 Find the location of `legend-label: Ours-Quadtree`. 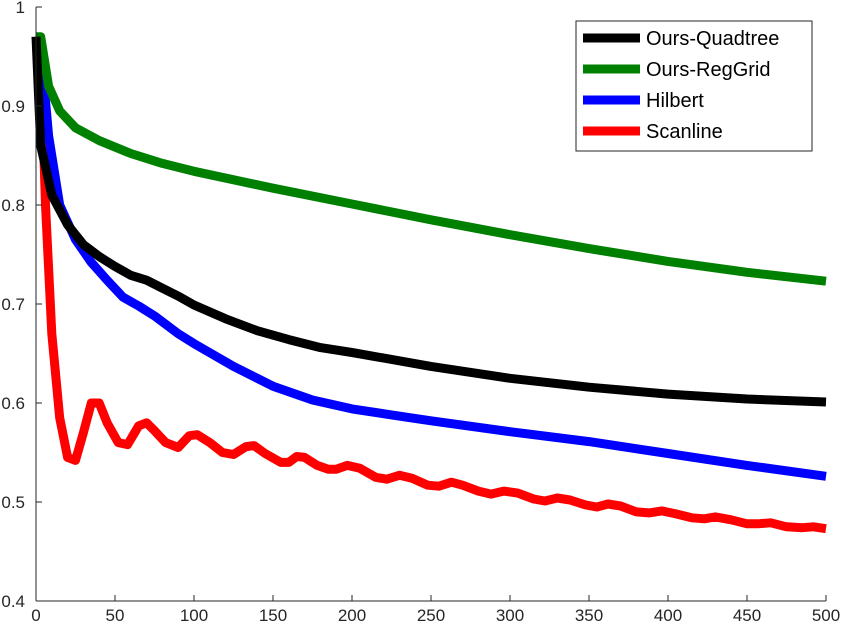

legend-label: Ours-Quadtree is located at coordinates (712, 39).